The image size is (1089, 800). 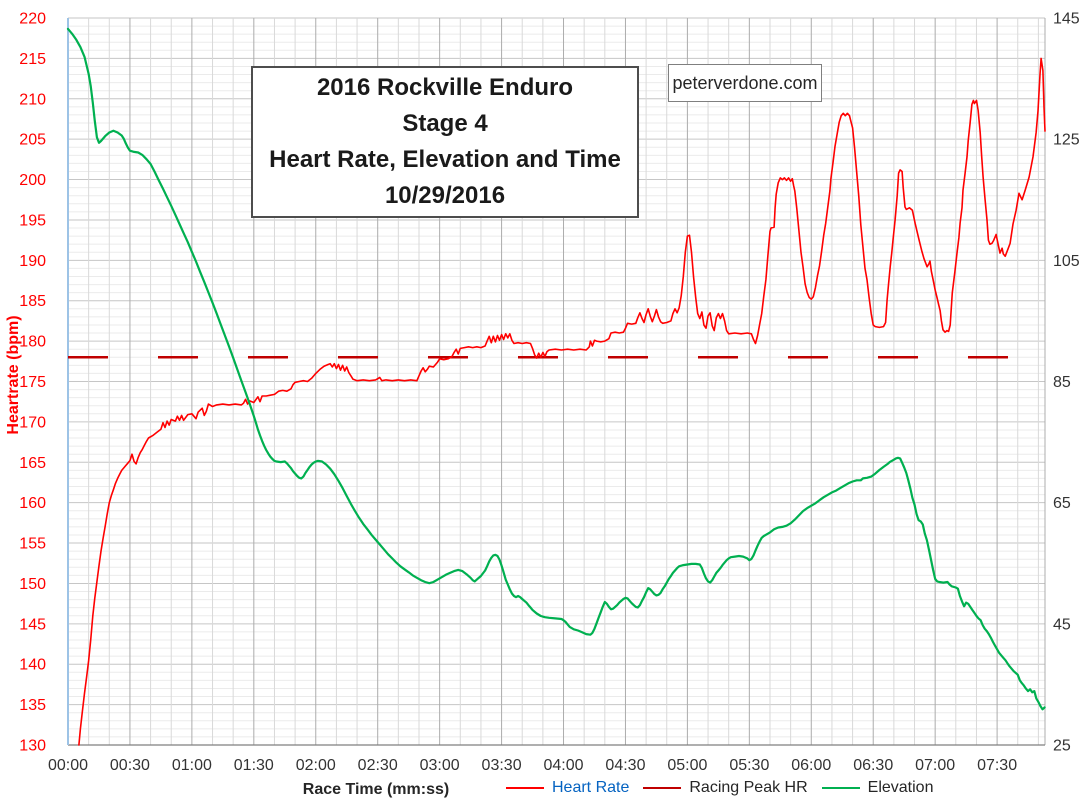 I want to click on svg-text: 05:00, so click(x=687, y=765).